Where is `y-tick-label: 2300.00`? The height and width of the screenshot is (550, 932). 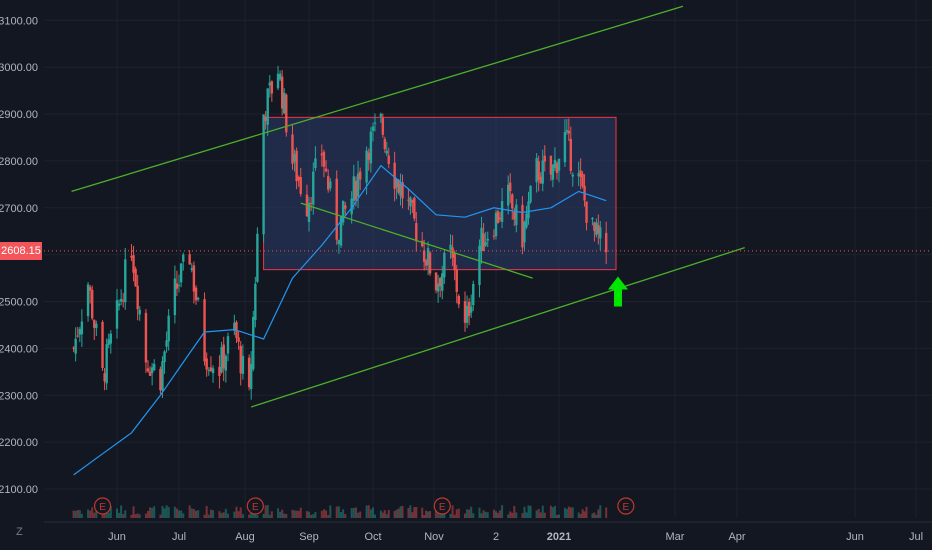
y-tick-label: 2300.00 is located at coordinates (19, 396).